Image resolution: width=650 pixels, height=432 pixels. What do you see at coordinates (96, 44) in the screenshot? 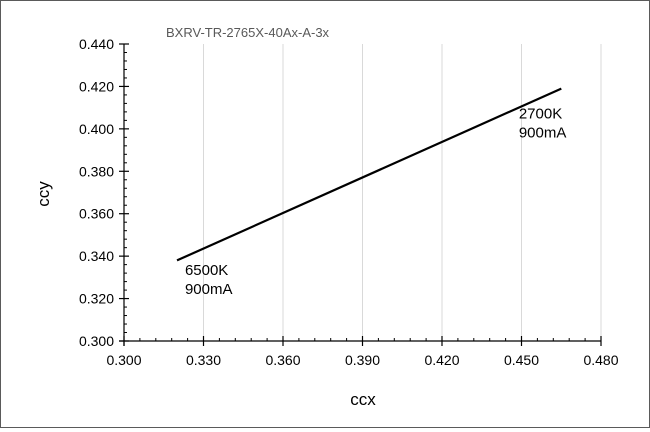
I see `y-tick-label: 0.440` at bounding box center [96, 44].